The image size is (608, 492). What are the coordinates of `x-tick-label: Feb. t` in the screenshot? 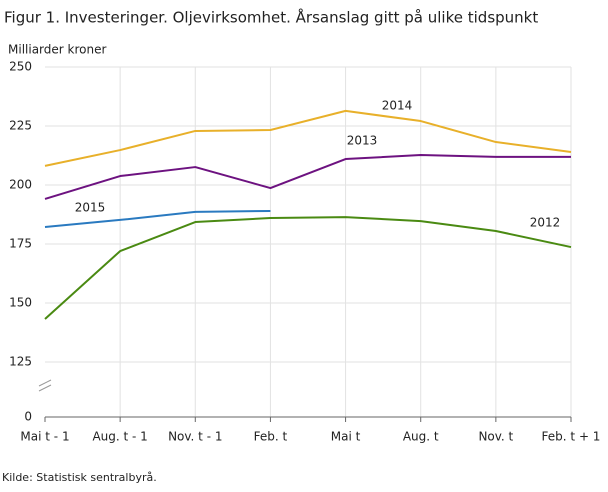 It's located at (271, 437).